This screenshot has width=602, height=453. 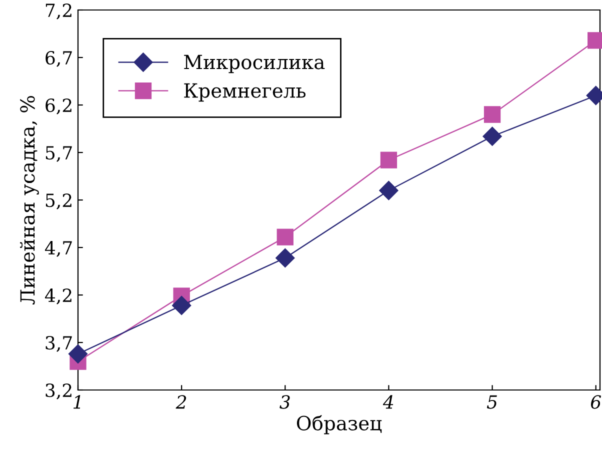 What do you see at coordinates (596, 402) in the screenshot?
I see `x-tick-label: 6` at bounding box center [596, 402].